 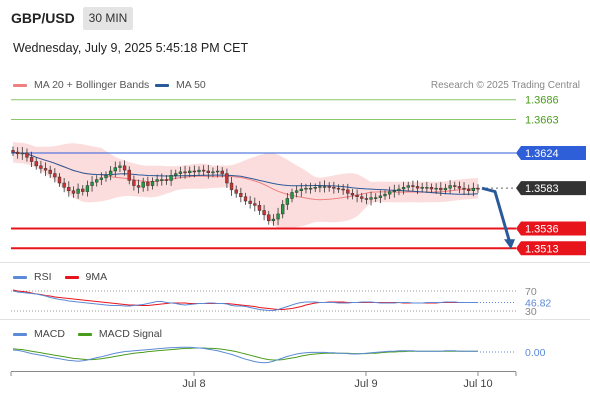 What do you see at coordinates (60, 277) in the screenshot?
I see `rsi-legend: RSI 9MA` at bounding box center [60, 277].